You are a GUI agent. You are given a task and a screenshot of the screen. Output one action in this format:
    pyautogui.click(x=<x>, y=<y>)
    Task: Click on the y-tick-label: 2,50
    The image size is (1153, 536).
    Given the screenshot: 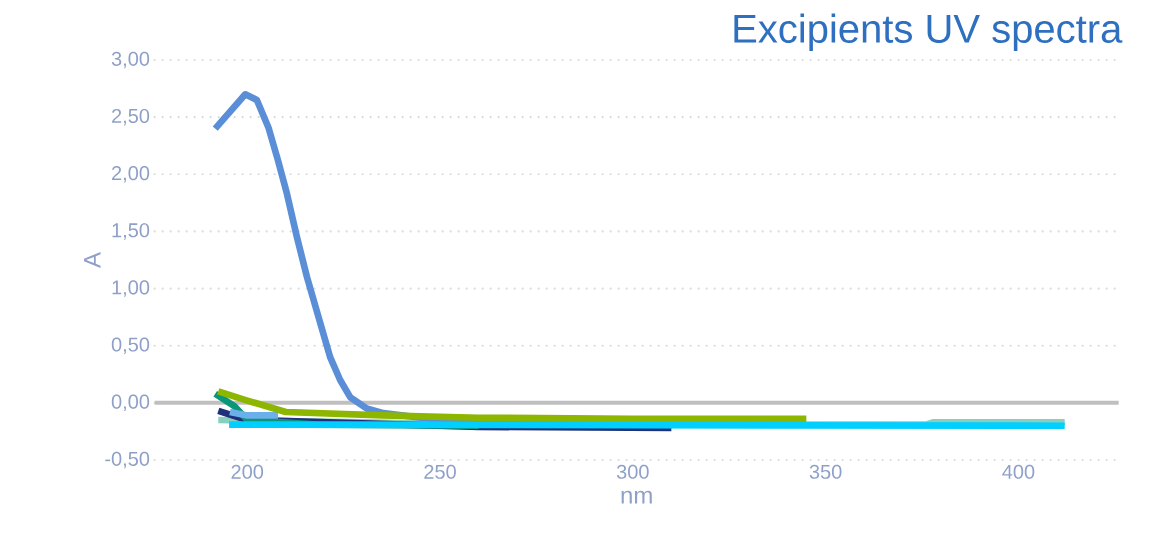 What is the action you would take?
    pyautogui.click(x=131, y=117)
    